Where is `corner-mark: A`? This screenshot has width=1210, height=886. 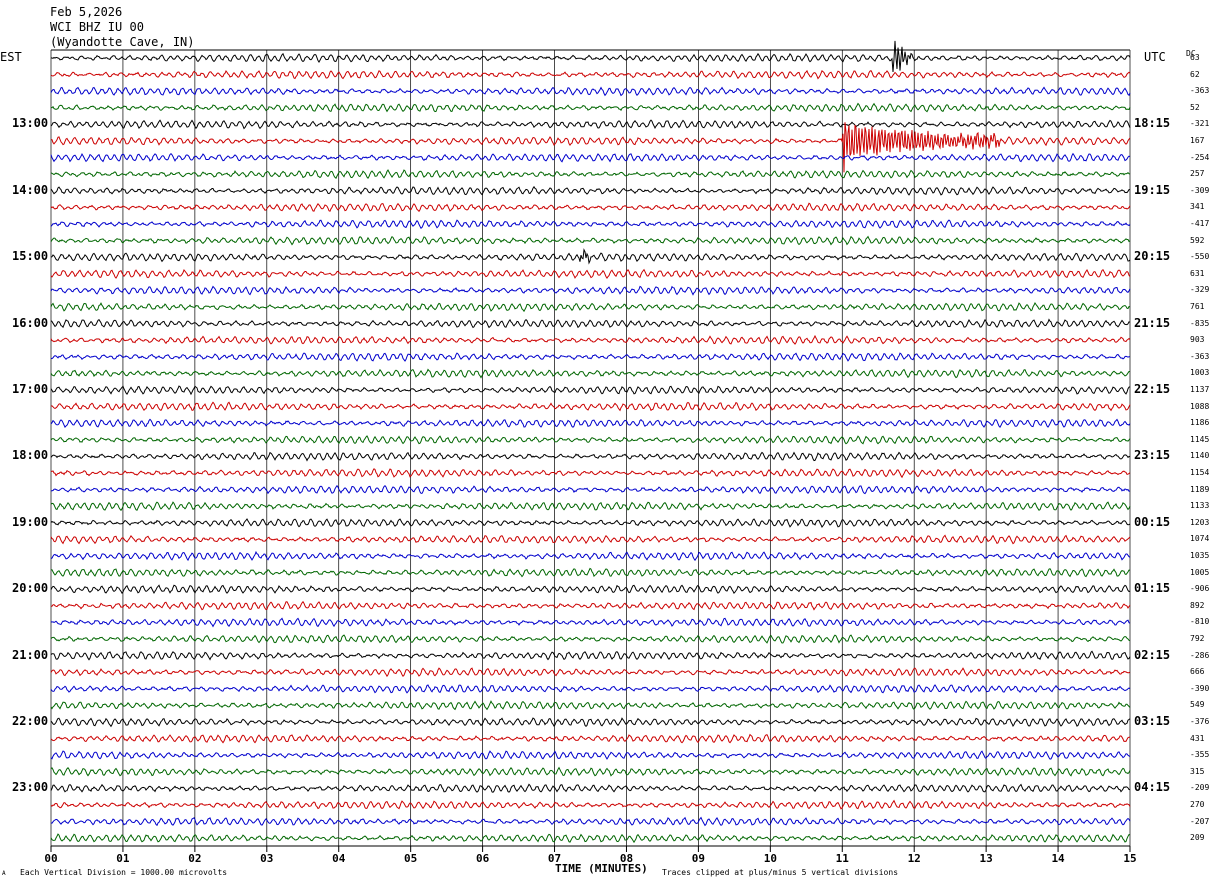
corner-mark: A is located at coordinates (4, 873).